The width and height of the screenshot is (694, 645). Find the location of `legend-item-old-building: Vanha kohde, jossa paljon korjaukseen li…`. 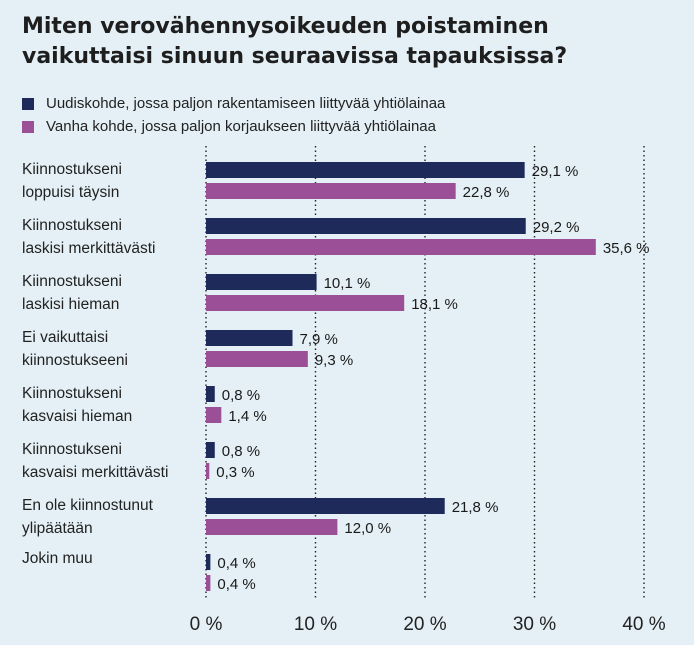

legend-item-old-building: Vanha kohde, jossa paljon korjaukseen li… is located at coordinates (233, 126).